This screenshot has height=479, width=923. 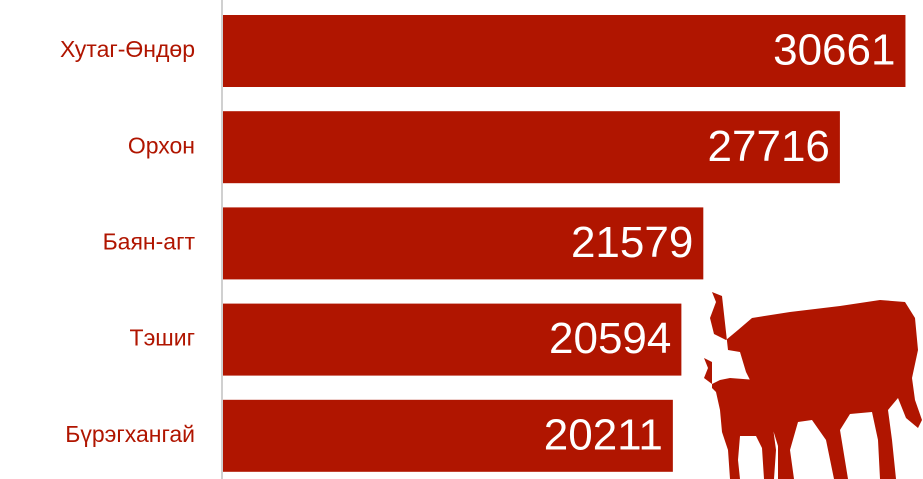 I want to click on category-label: Баян-агт, so click(x=149, y=241).